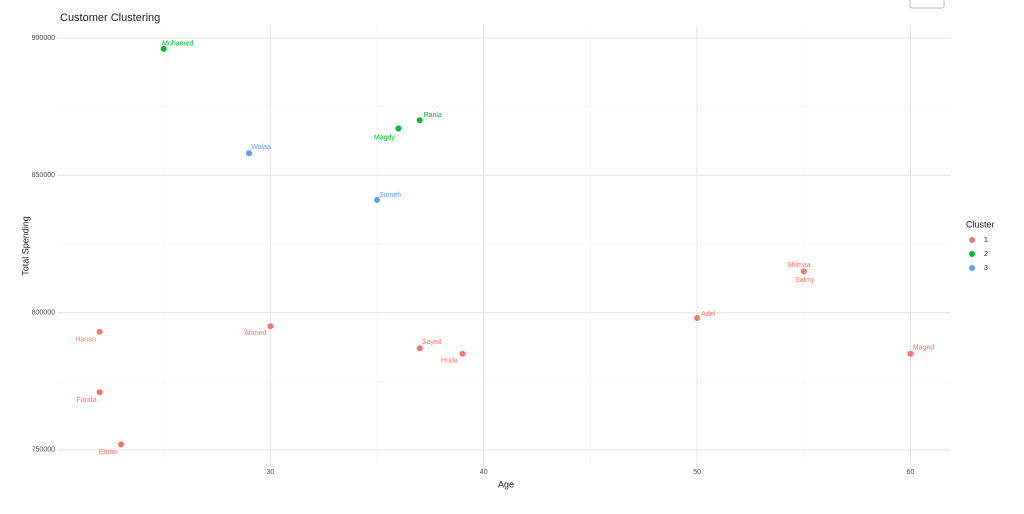 Image resolution: width=1024 pixels, height=514 pixels. What do you see at coordinates (927, 4) in the screenshot?
I see `toolbar-button` at bounding box center [927, 4].